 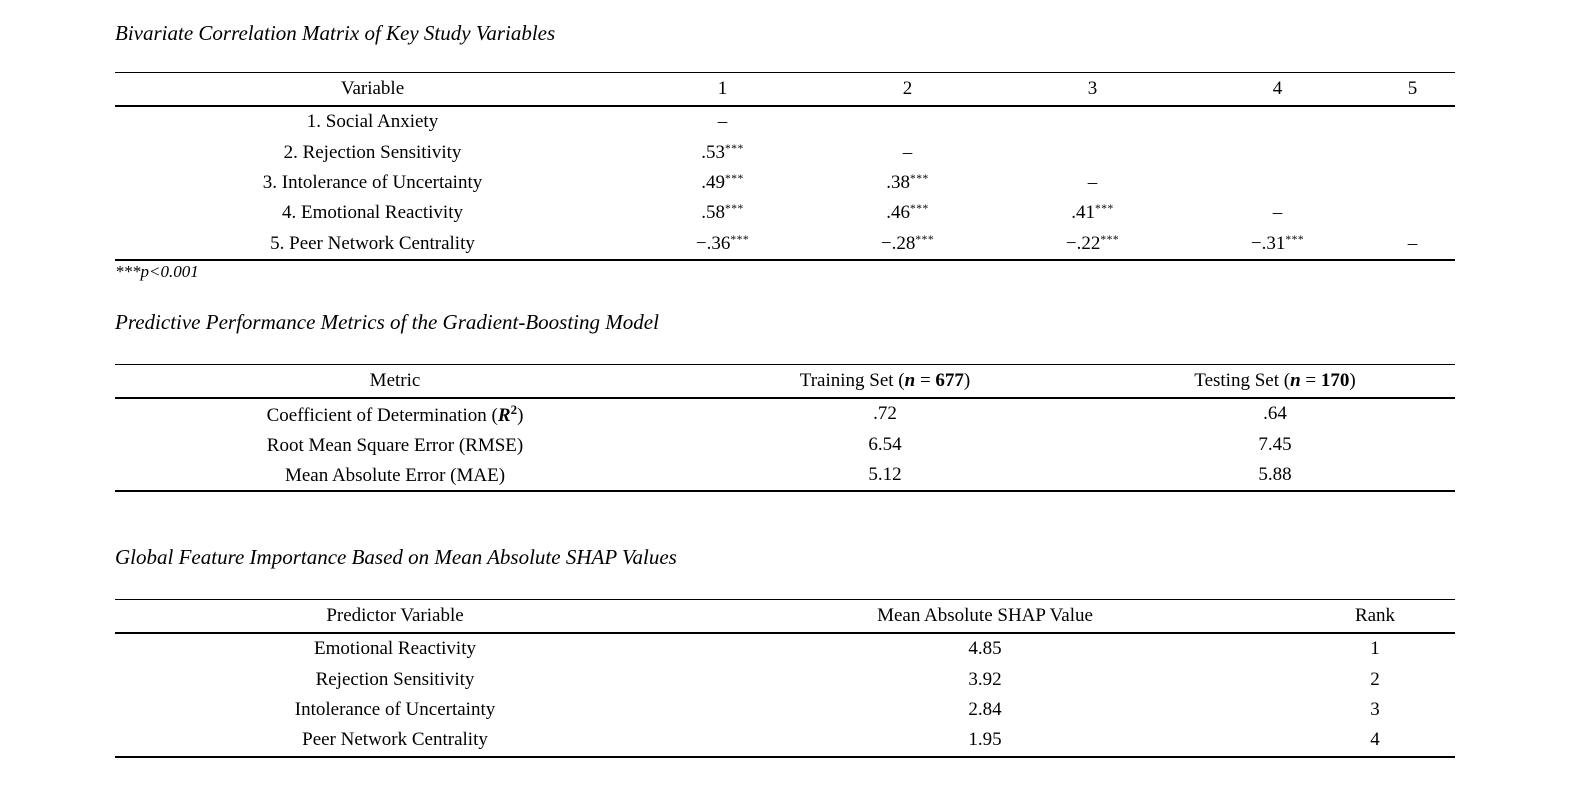 What do you see at coordinates (907, 89) in the screenshot?
I see `col-header-2: 2` at bounding box center [907, 89].